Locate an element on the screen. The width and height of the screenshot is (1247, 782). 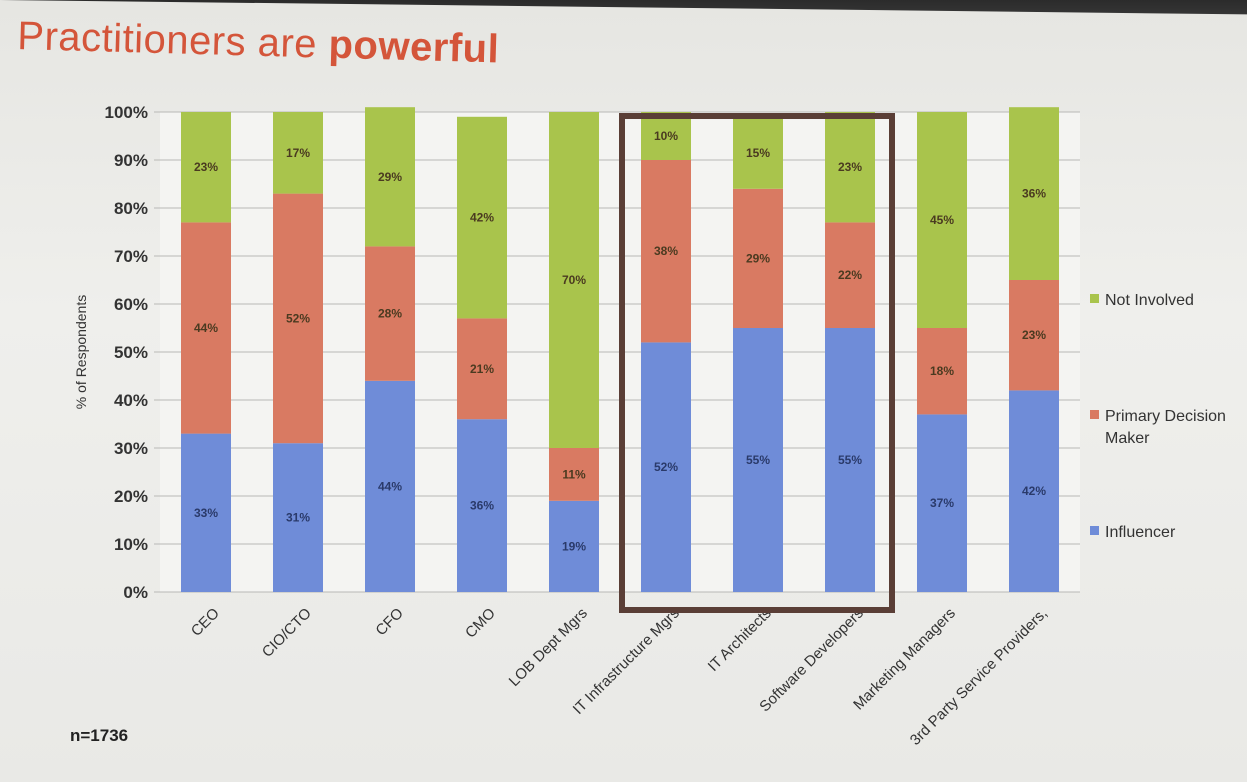
data-label: 33% is located at coordinates (206, 513).